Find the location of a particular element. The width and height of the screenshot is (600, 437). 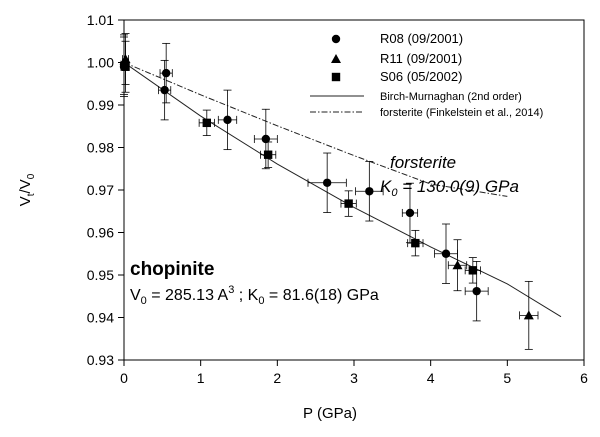

y-tick-label-2: 0.95 is located at coordinates (100, 275).